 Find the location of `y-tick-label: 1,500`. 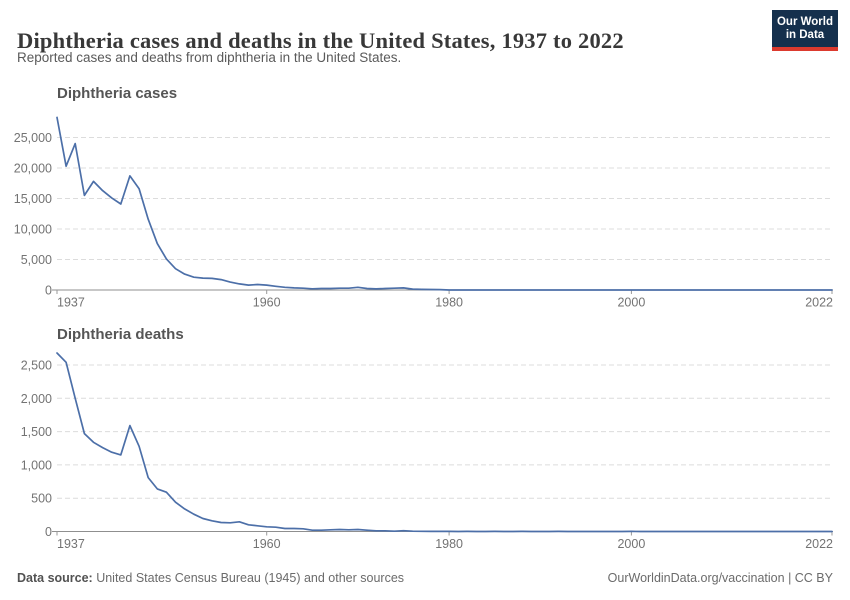

y-tick-label: 1,500 is located at coordinates (36, 432).